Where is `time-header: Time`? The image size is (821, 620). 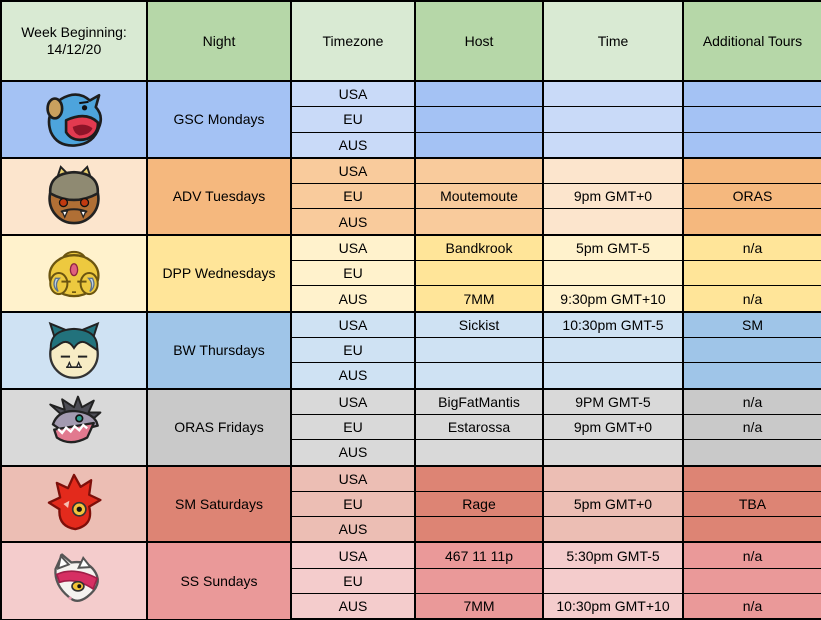 time-header: Time is located at coordinates (613, 41).